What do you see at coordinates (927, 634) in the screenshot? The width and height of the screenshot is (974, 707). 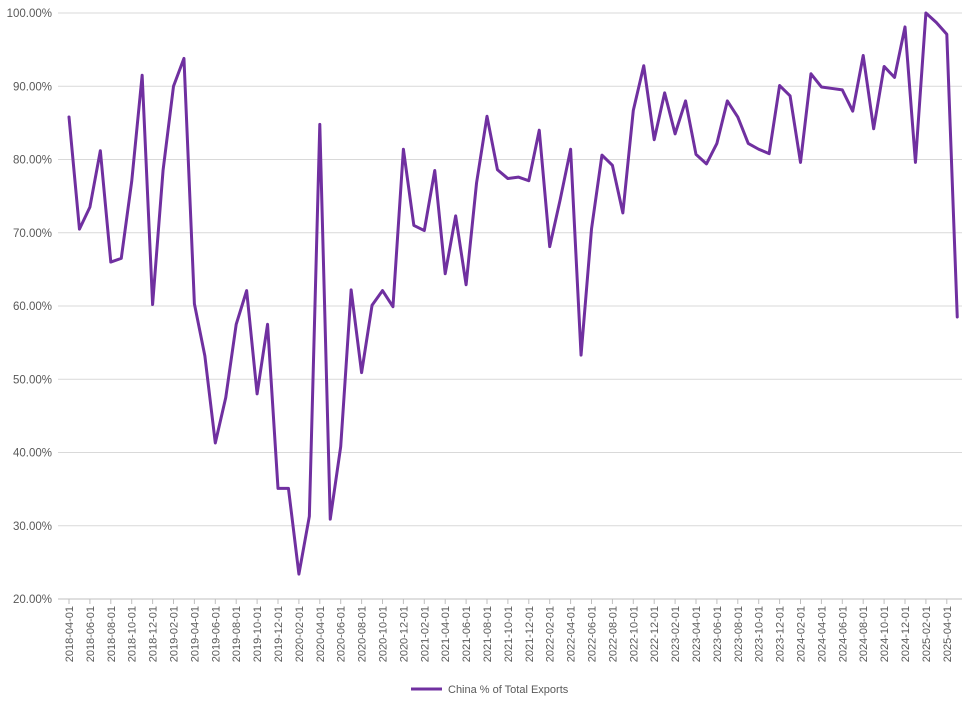 I see `x-tick-label: 2025-02-01` at bounding box center [927, 634].